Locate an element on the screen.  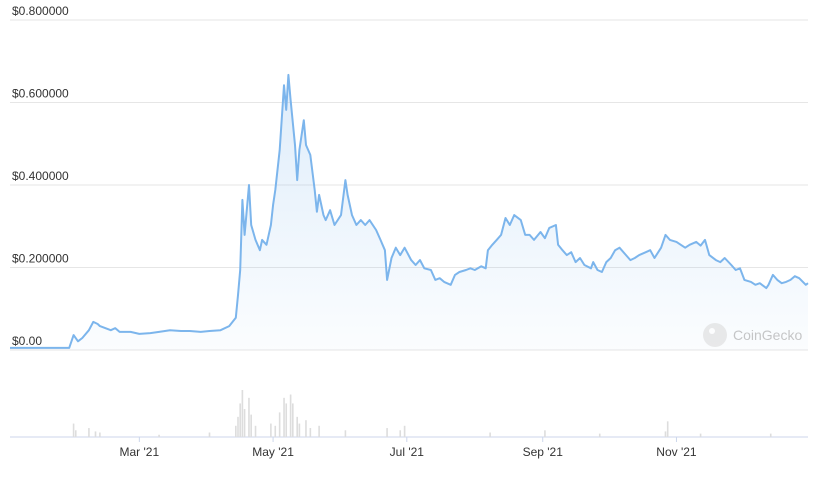
y-tick-label: $0.400000 is located at coordinates (40, 176).